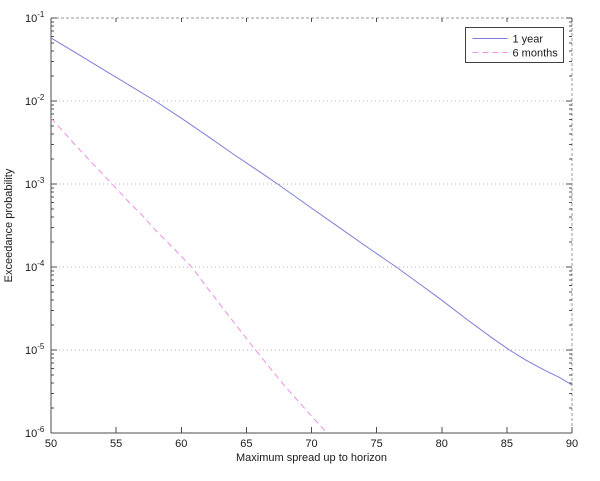 Image resolution: width=600 pixels, height=481 pixels. I want to click on legend-label-1-year: 1 year, so click(528, 40).